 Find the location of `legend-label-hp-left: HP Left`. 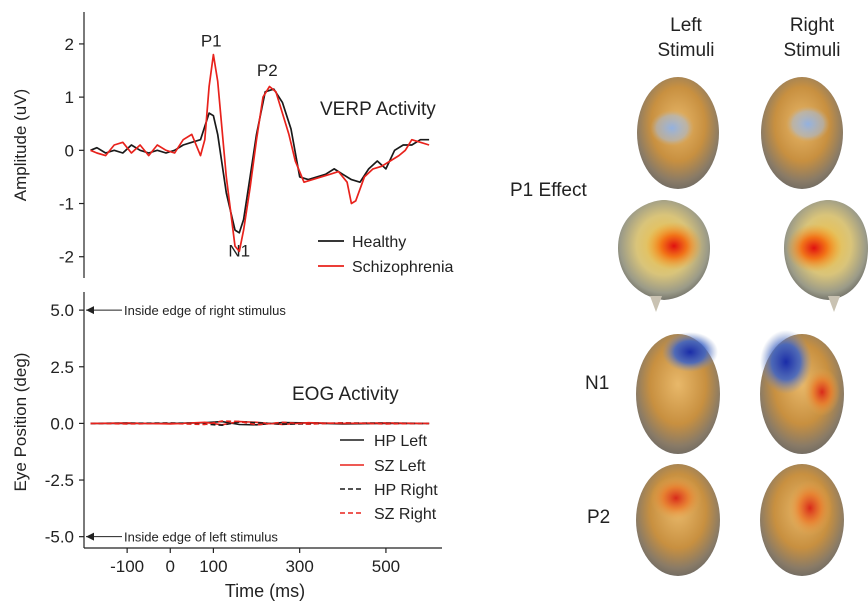

legend-label-hp-left: HP Left is located at coordinates (401, 441).